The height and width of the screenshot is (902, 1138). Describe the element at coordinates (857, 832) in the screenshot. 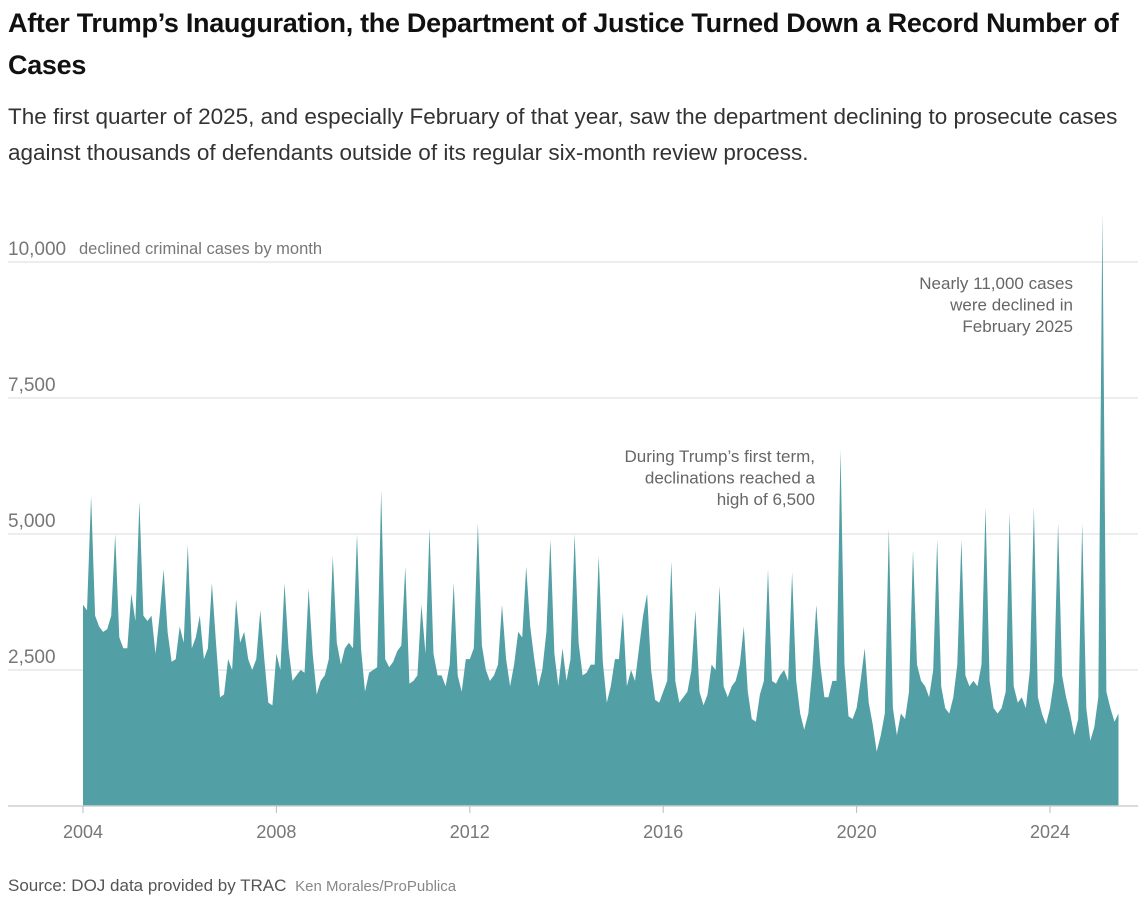

I see `x-tick-label: 2020` at that location.